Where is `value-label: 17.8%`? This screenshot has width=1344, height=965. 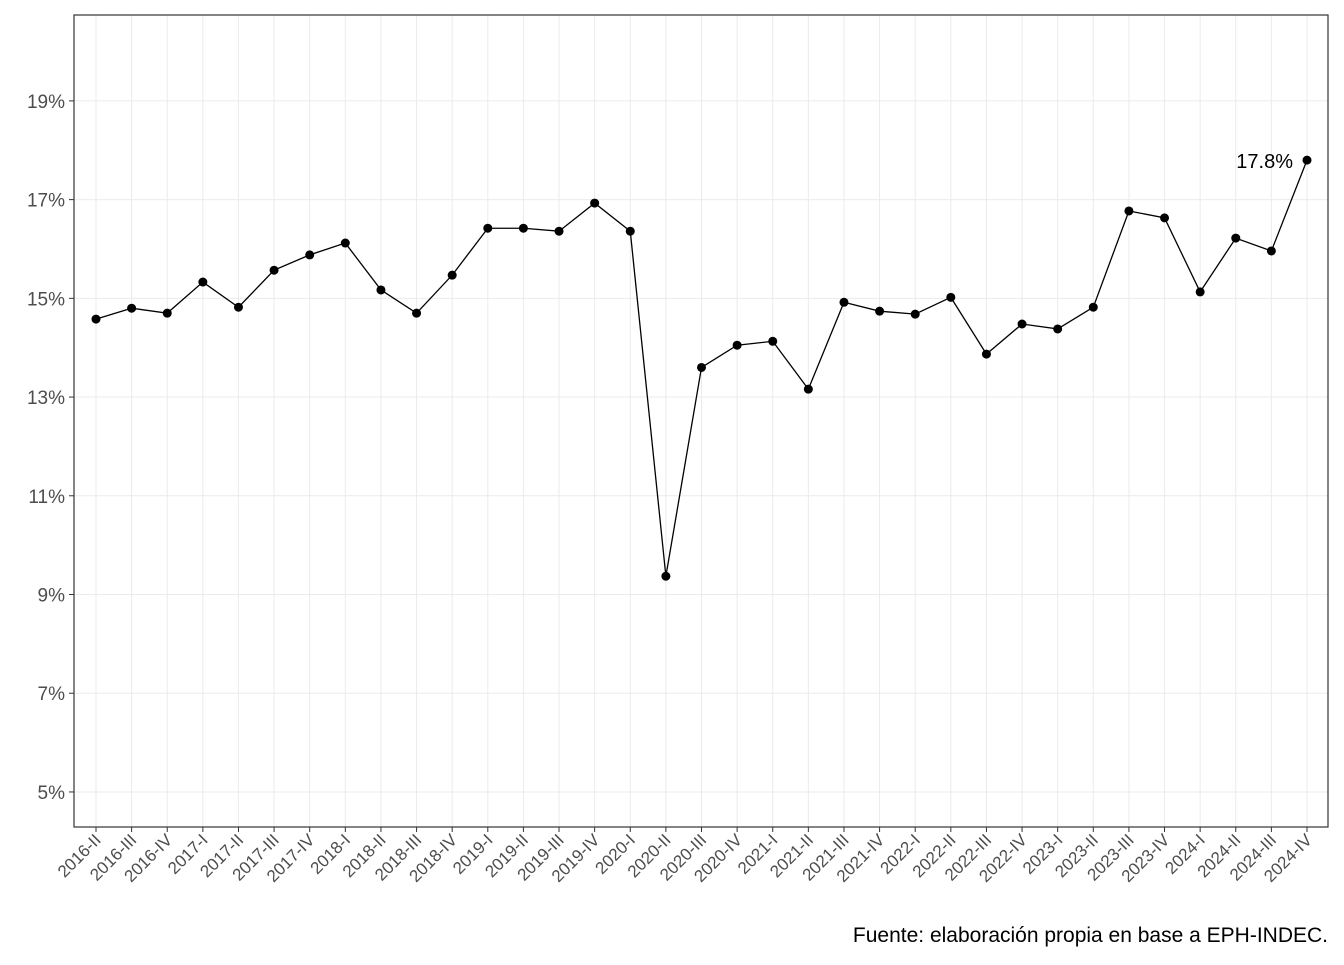 value-label: 17.8% is located at coordinates (1264, 162).